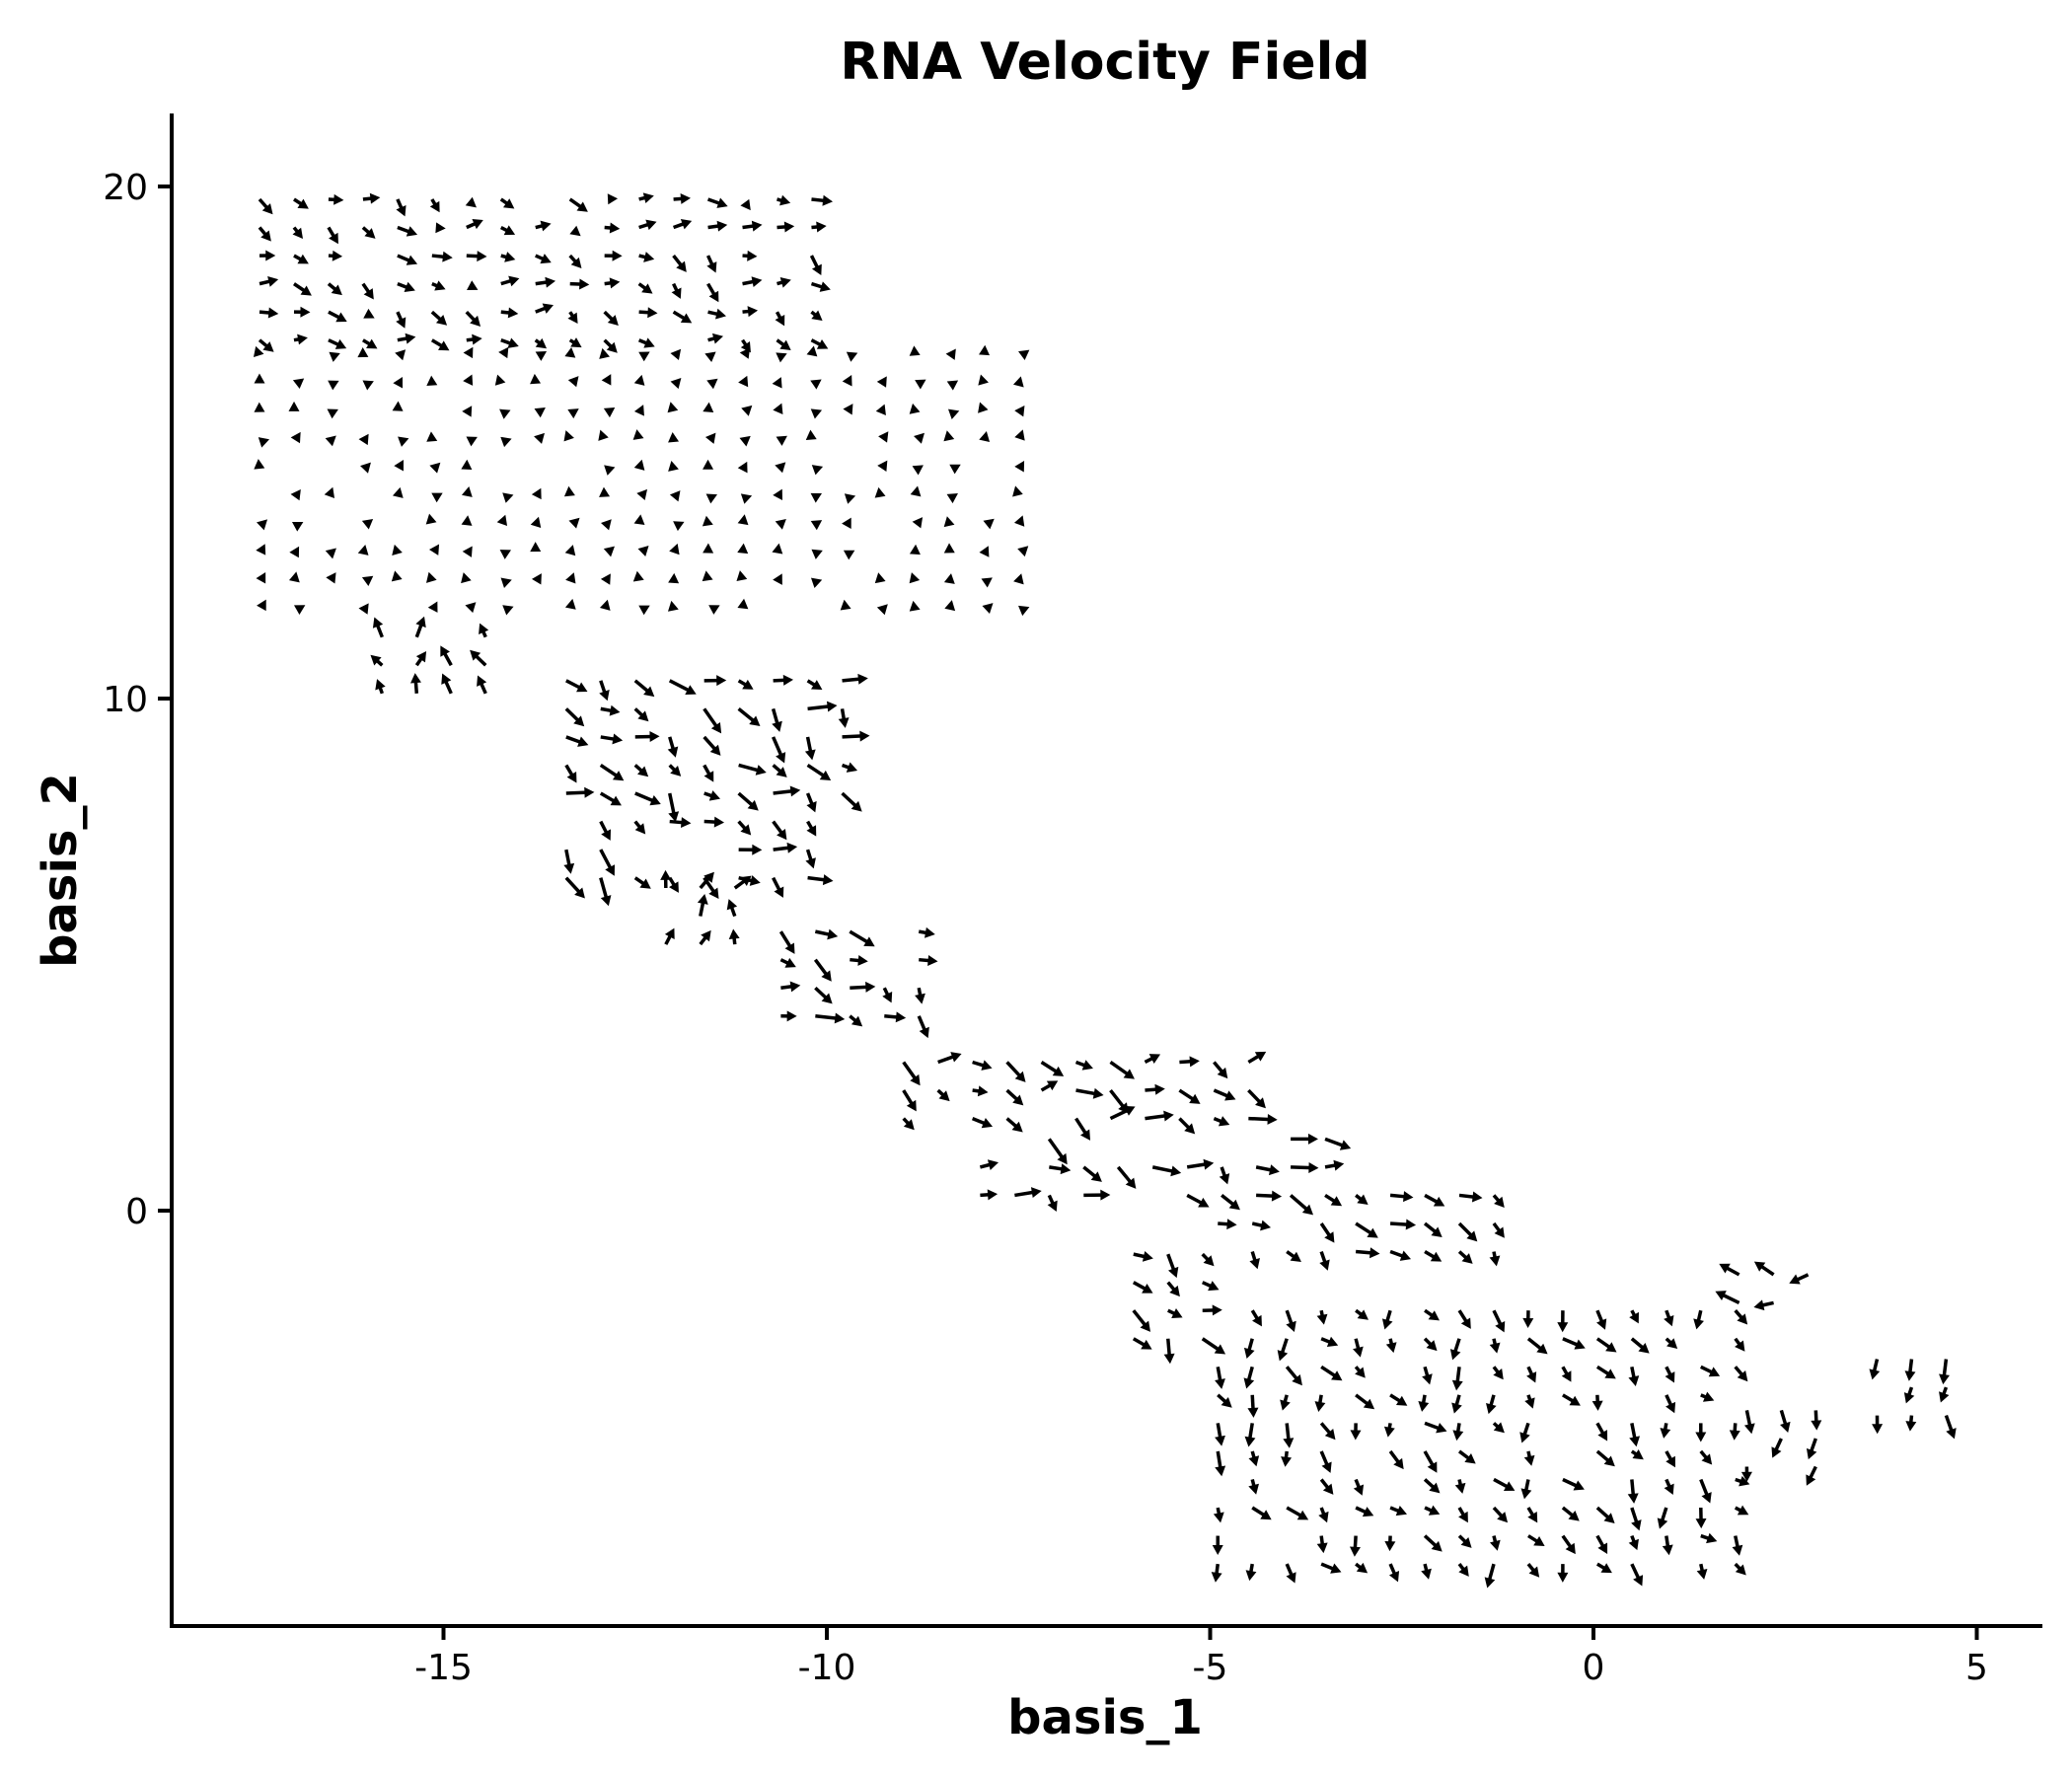  Describe the element at coordinates (126, 700) in the screenshot. I see `y-tick-label: 10` at that location.